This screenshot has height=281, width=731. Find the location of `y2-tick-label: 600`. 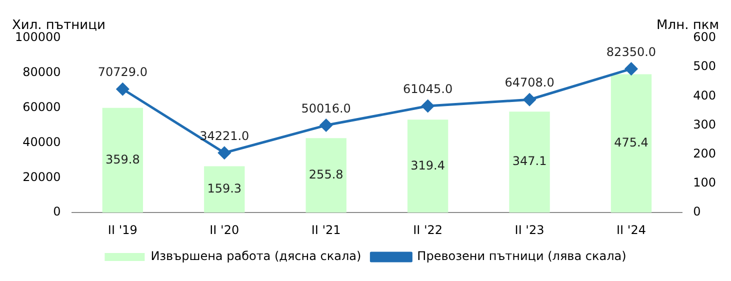

y2-tick-label: 600 is located at coordinates (704, 37).